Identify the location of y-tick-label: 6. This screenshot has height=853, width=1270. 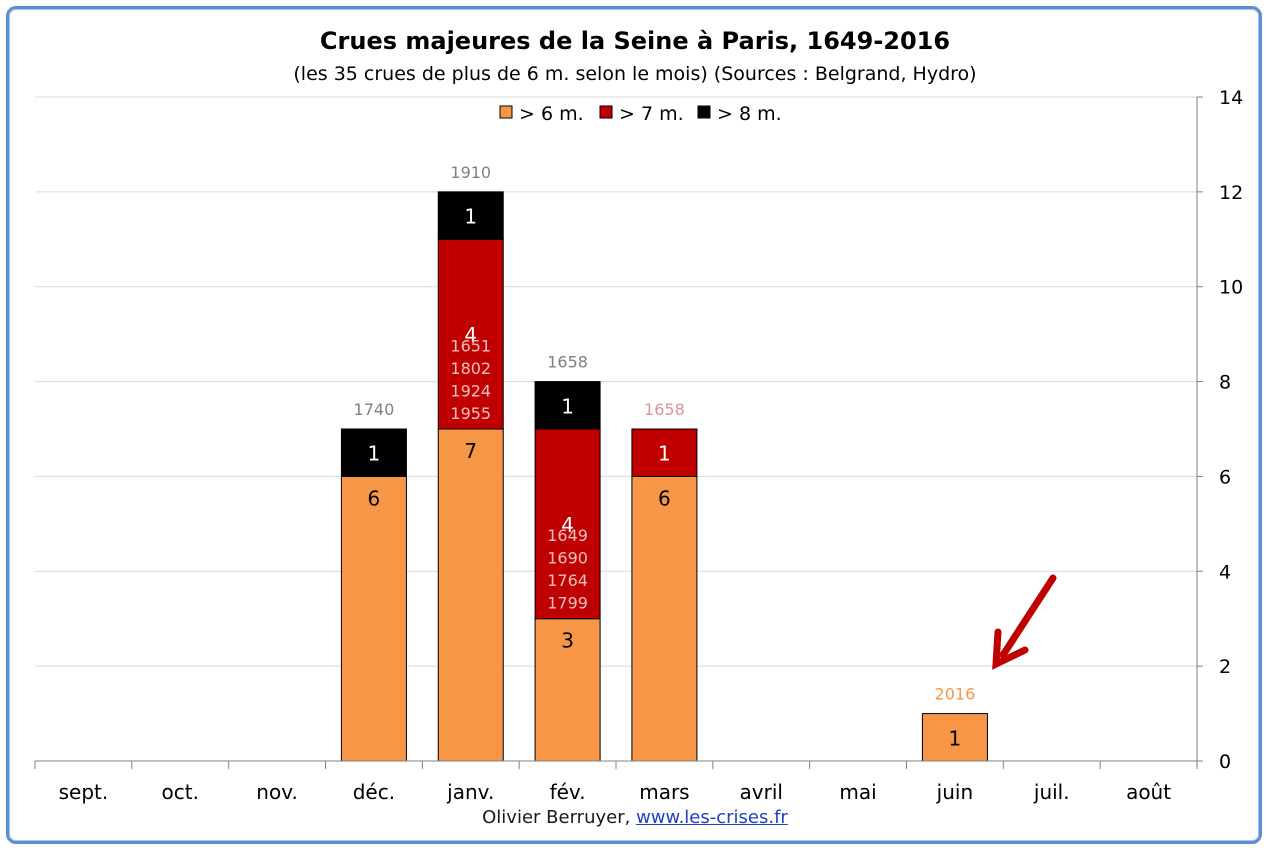
(1225, 477).